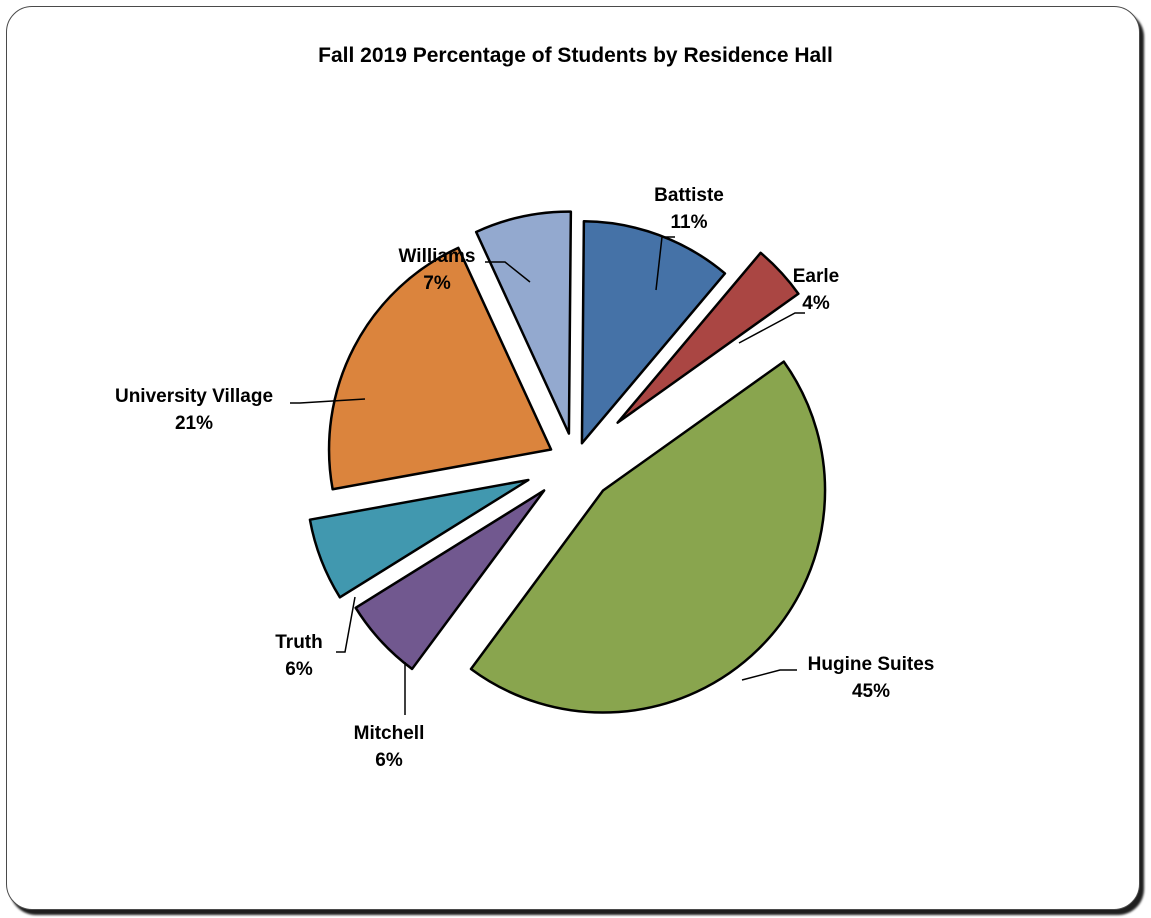 The width and height of the screenshot is (1151, 918). I want to click on slice-percentage: 7%, so click(437, 283).